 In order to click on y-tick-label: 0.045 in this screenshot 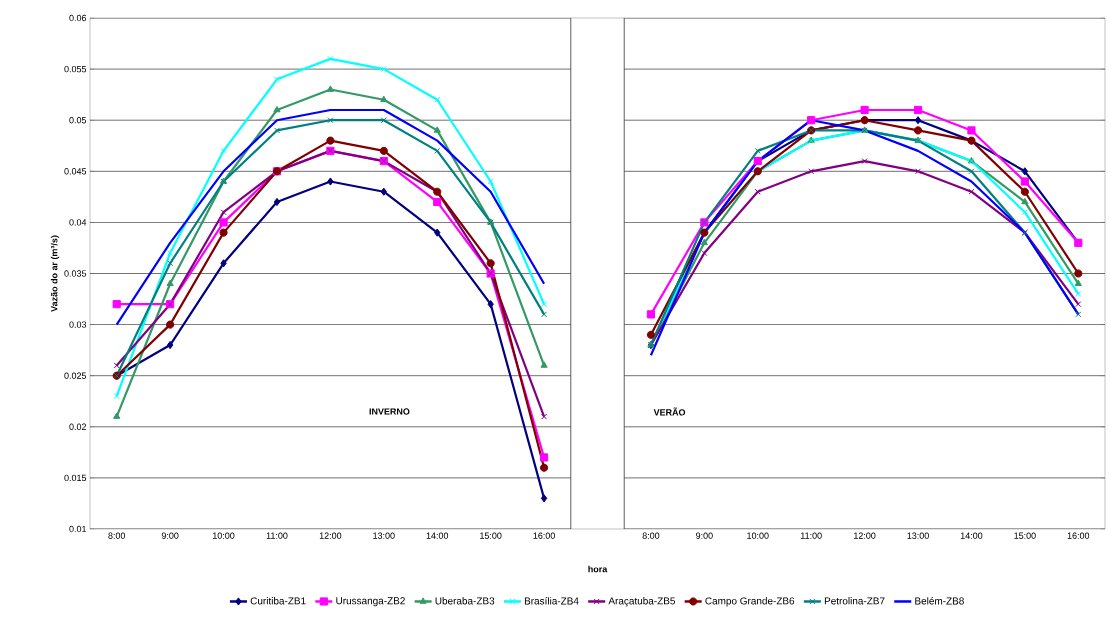, I will do `click(75, 171)`.